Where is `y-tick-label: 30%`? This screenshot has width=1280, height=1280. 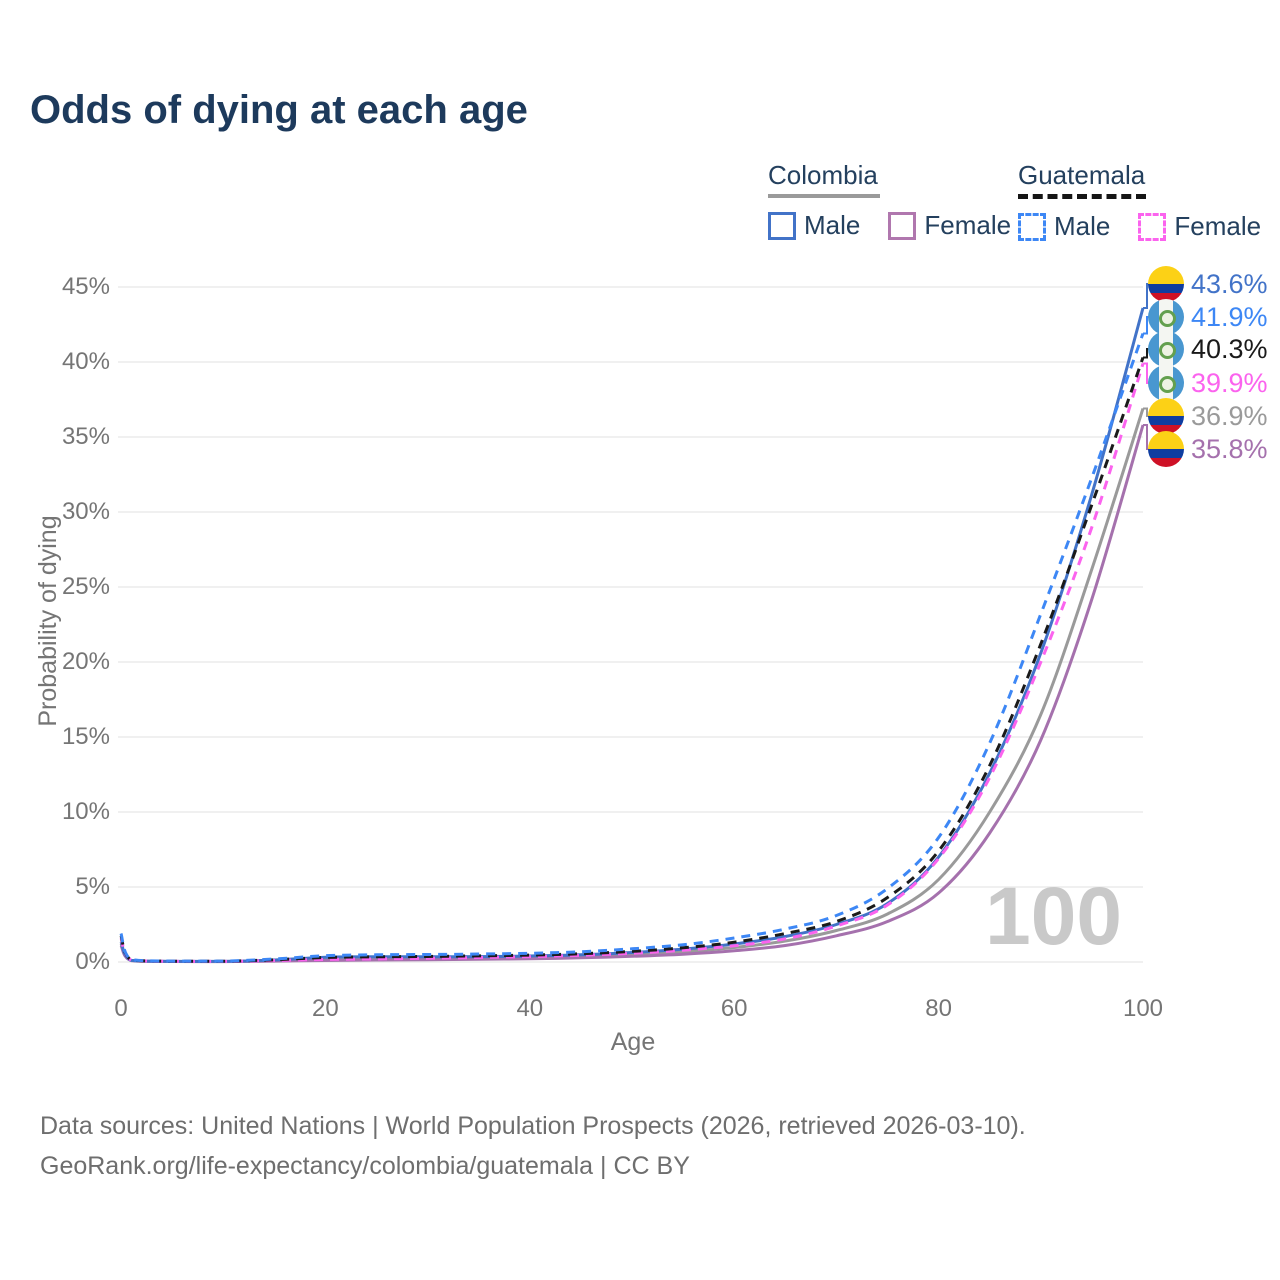
y-tick-label: 30% is located at coordinates (85, 511).